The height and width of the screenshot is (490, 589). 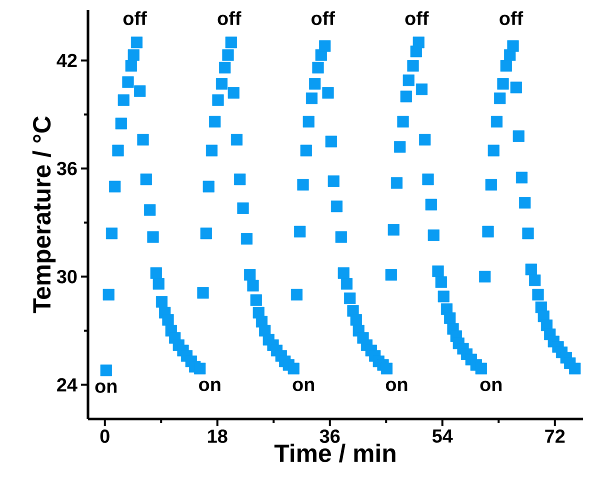 I want to click on x-tick-label: 36, so click(x=330, y=436).